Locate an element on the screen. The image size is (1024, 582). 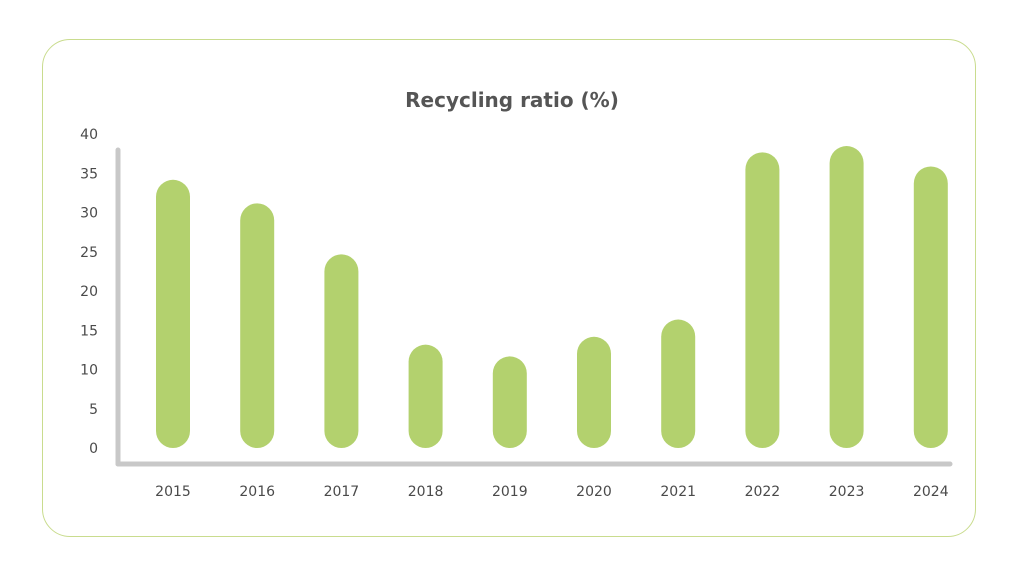
y-tick-label: 0 is located at coordinates (93, 449).